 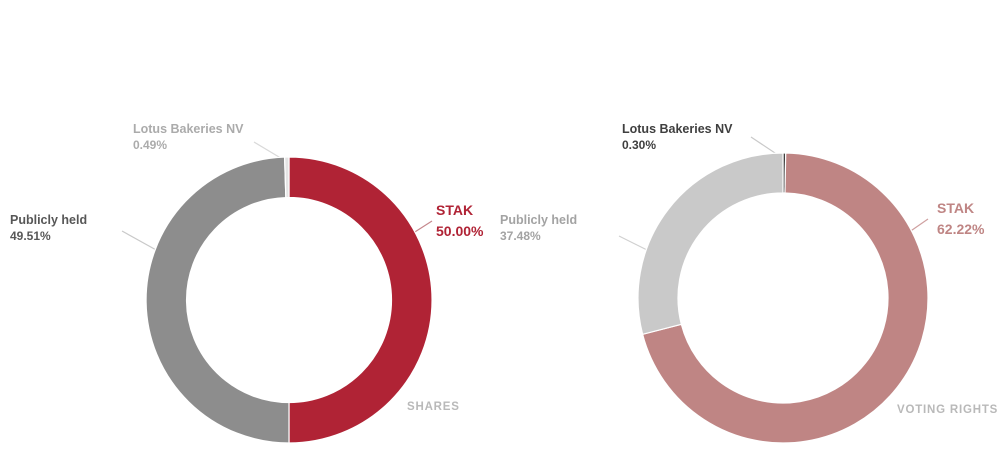 I want to click on callout-lotus-shares-pct: 0.49%, so click(x=150, y=145).